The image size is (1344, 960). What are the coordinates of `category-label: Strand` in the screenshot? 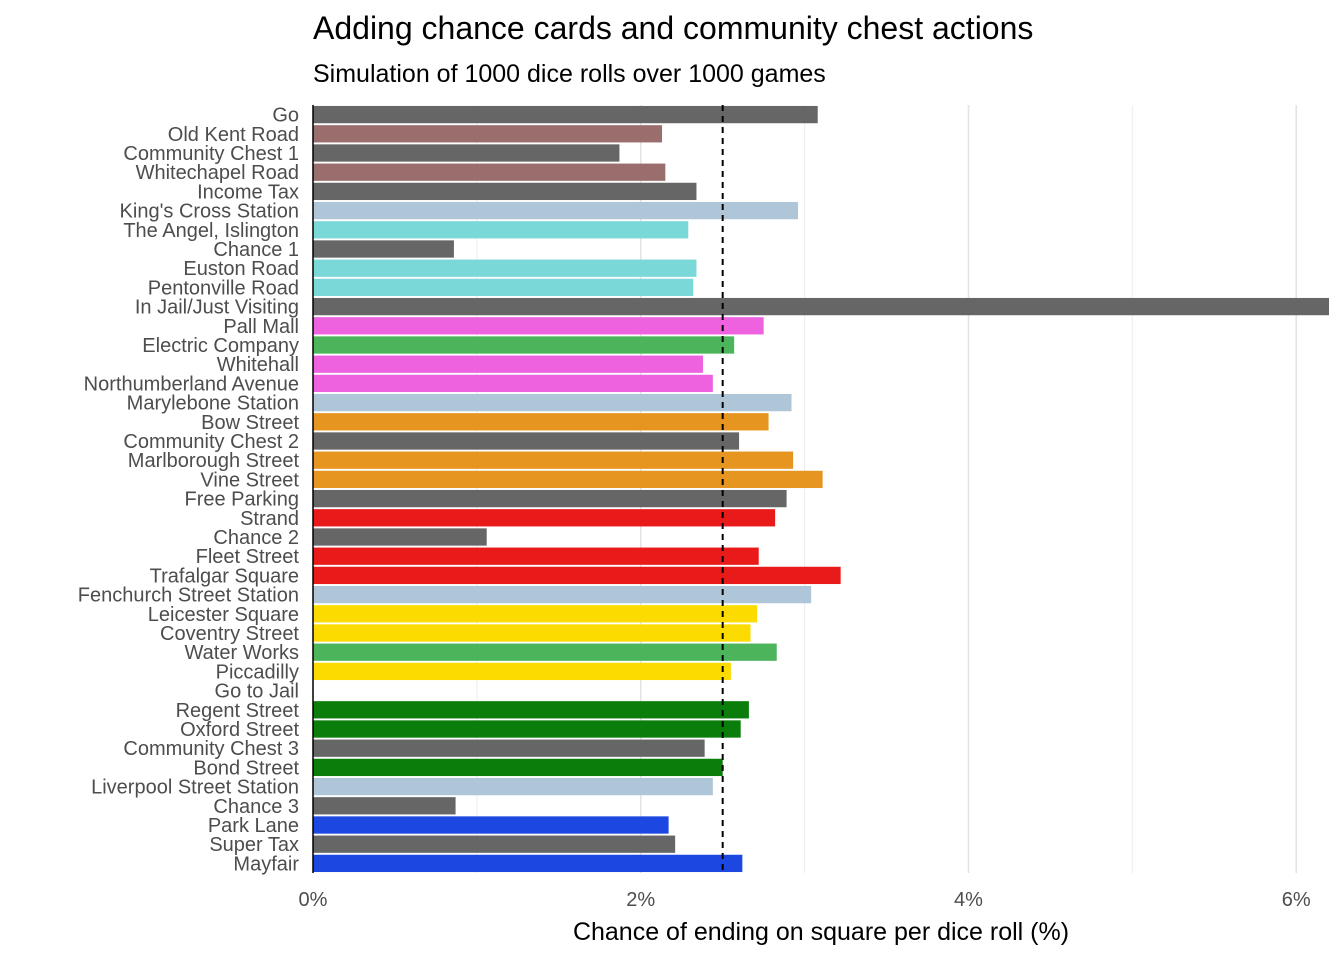 It's located at (269, 519).